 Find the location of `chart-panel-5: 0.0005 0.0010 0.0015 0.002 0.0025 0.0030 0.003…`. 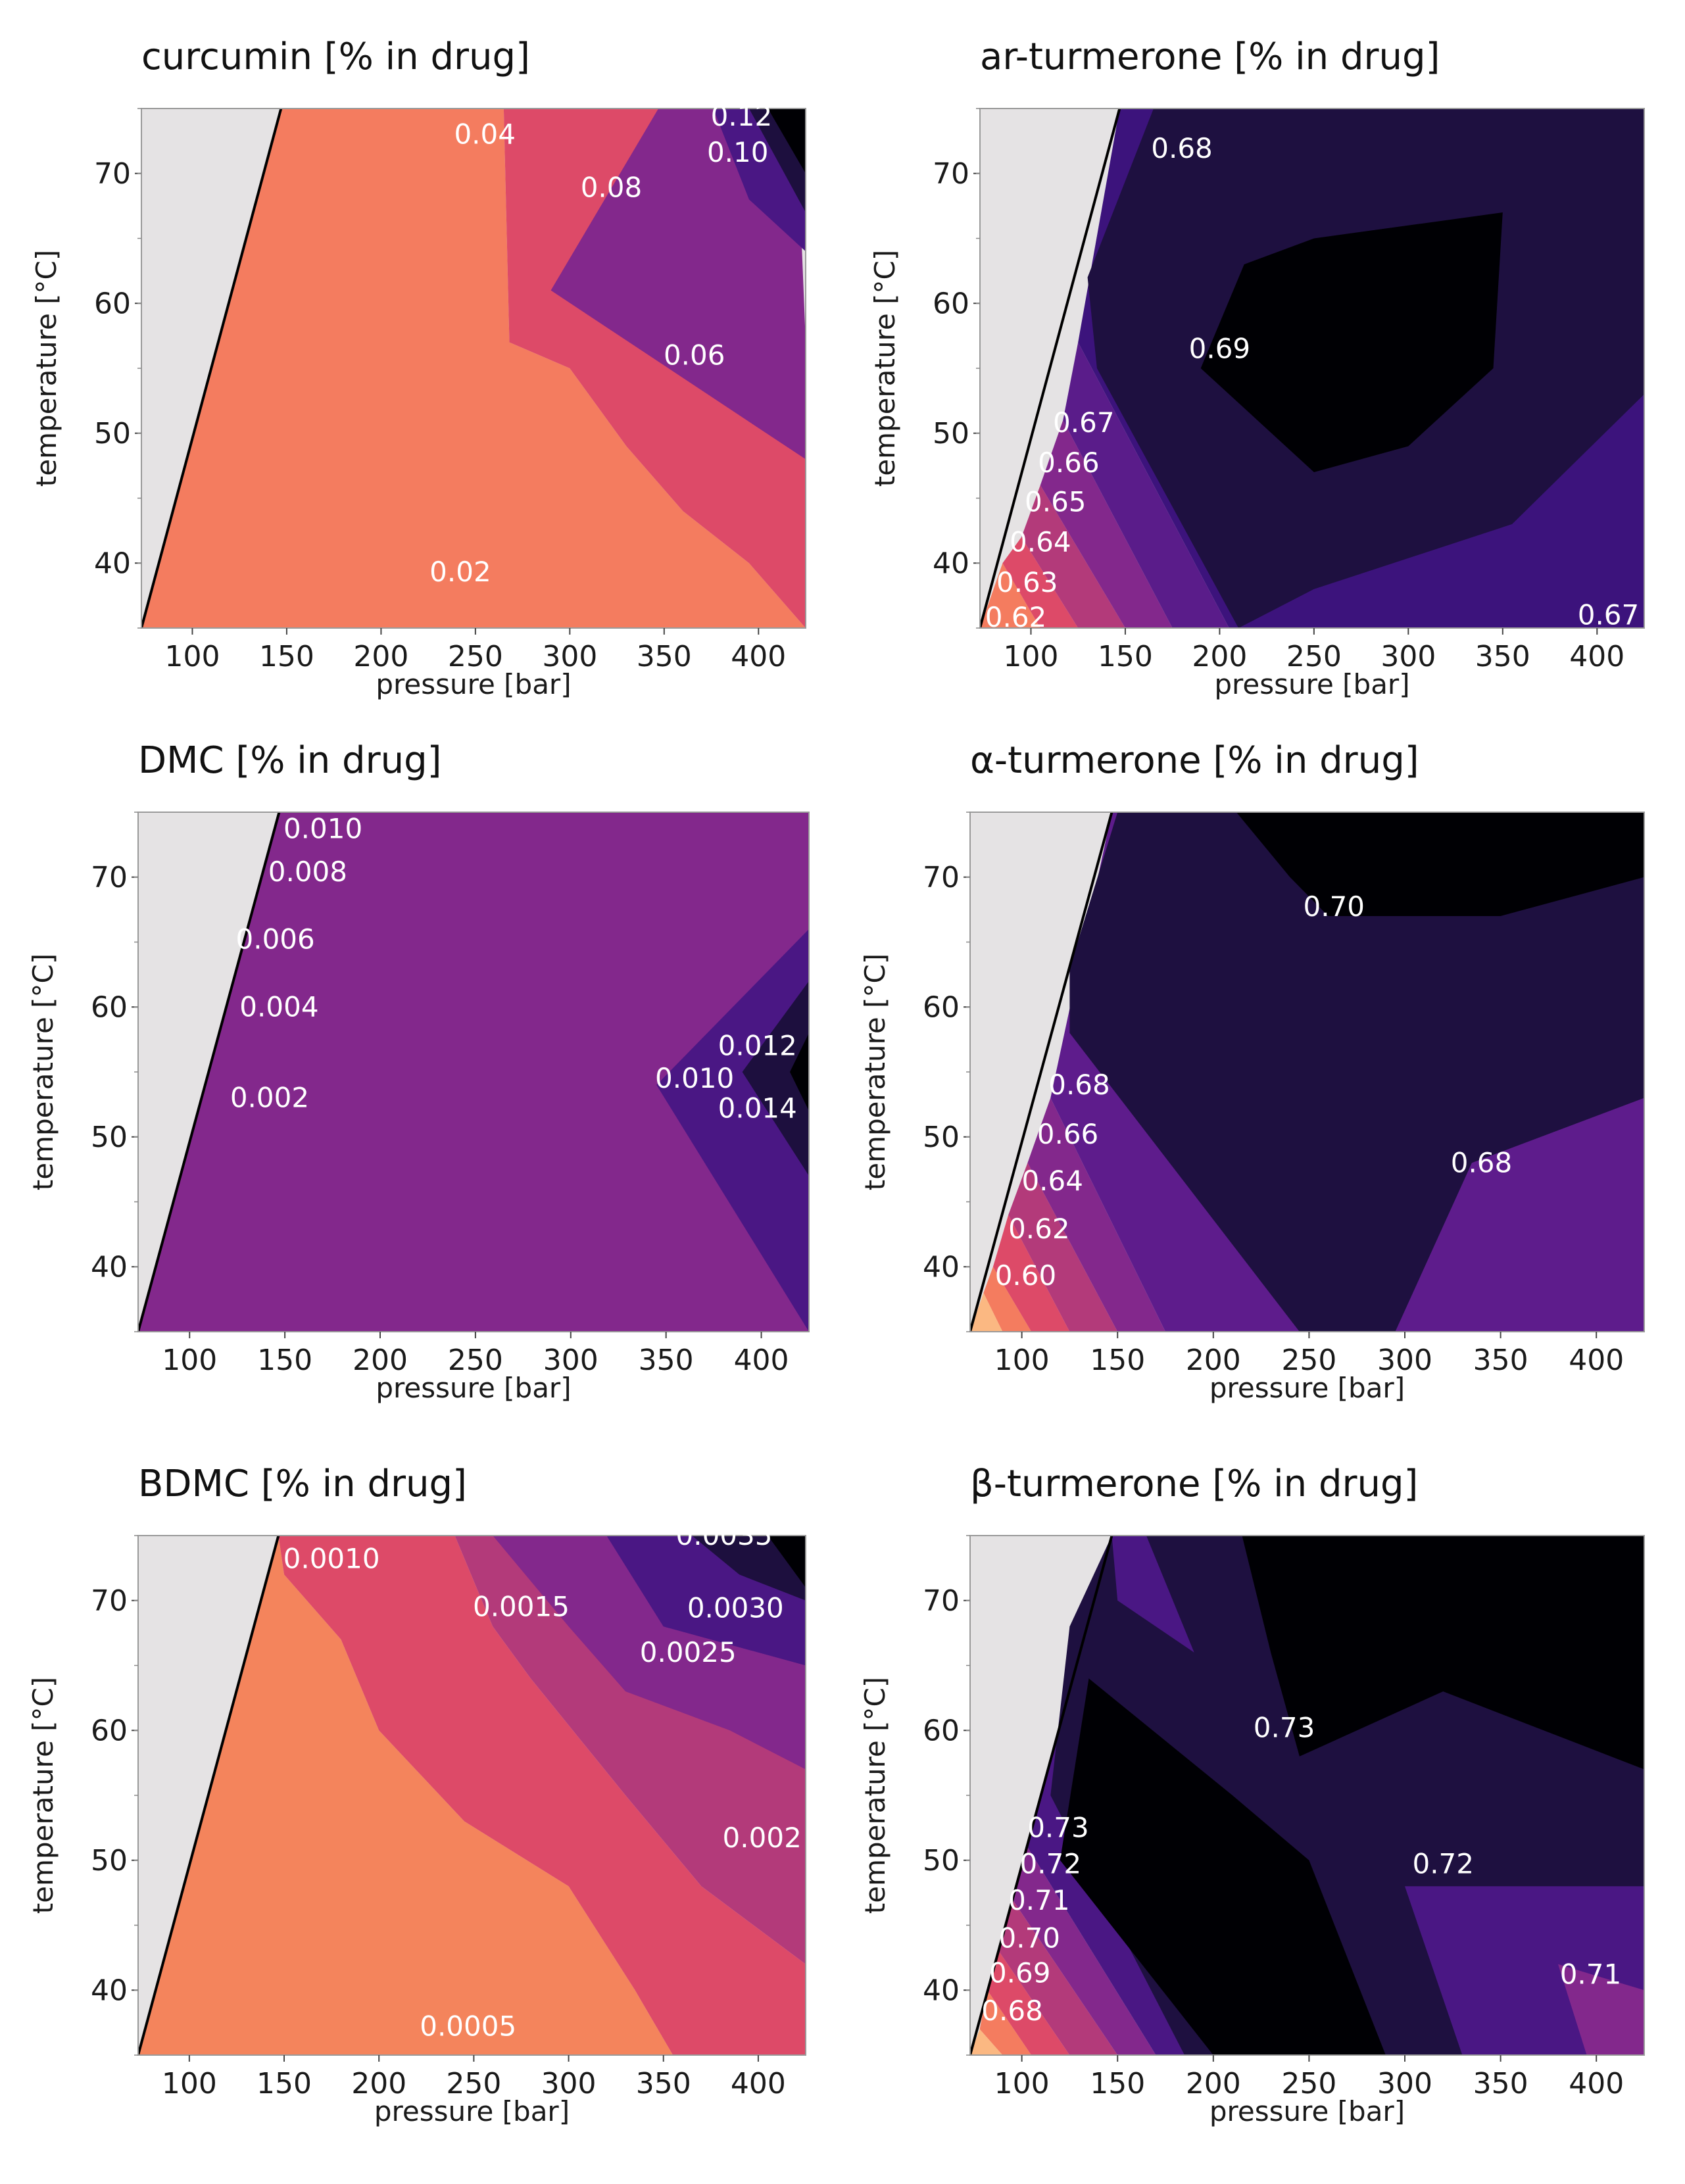

chart-panel-5: 0.0005 0.0010 0.0015 0.002 0.0025 0.0030 0.003… is located at coordinates (416, 1795).